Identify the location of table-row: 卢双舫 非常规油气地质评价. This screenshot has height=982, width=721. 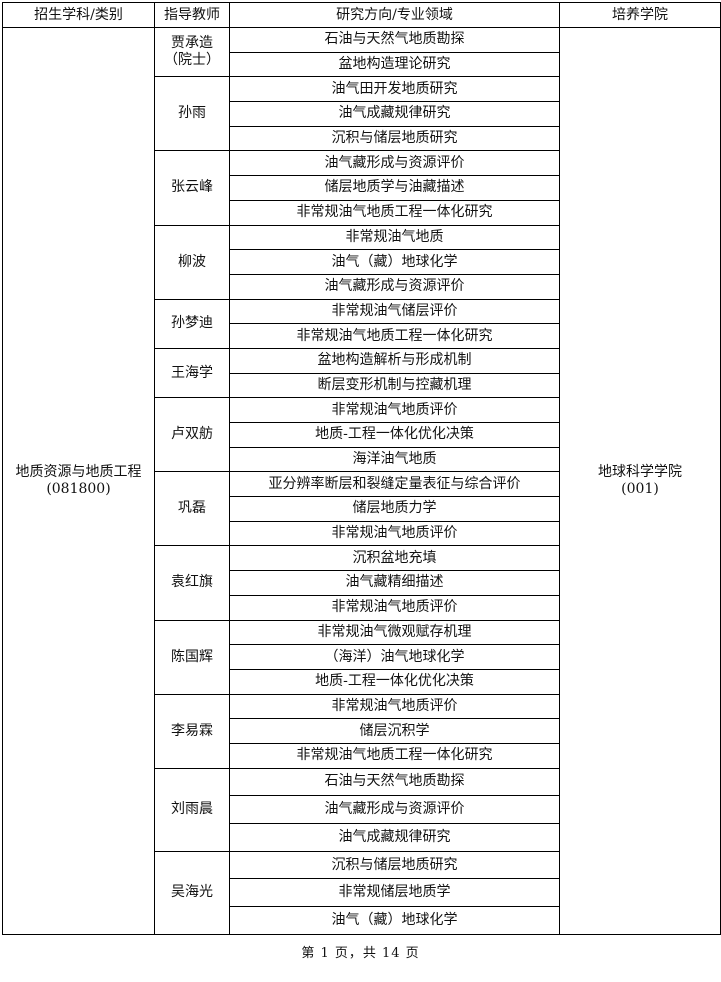
(362, 435).